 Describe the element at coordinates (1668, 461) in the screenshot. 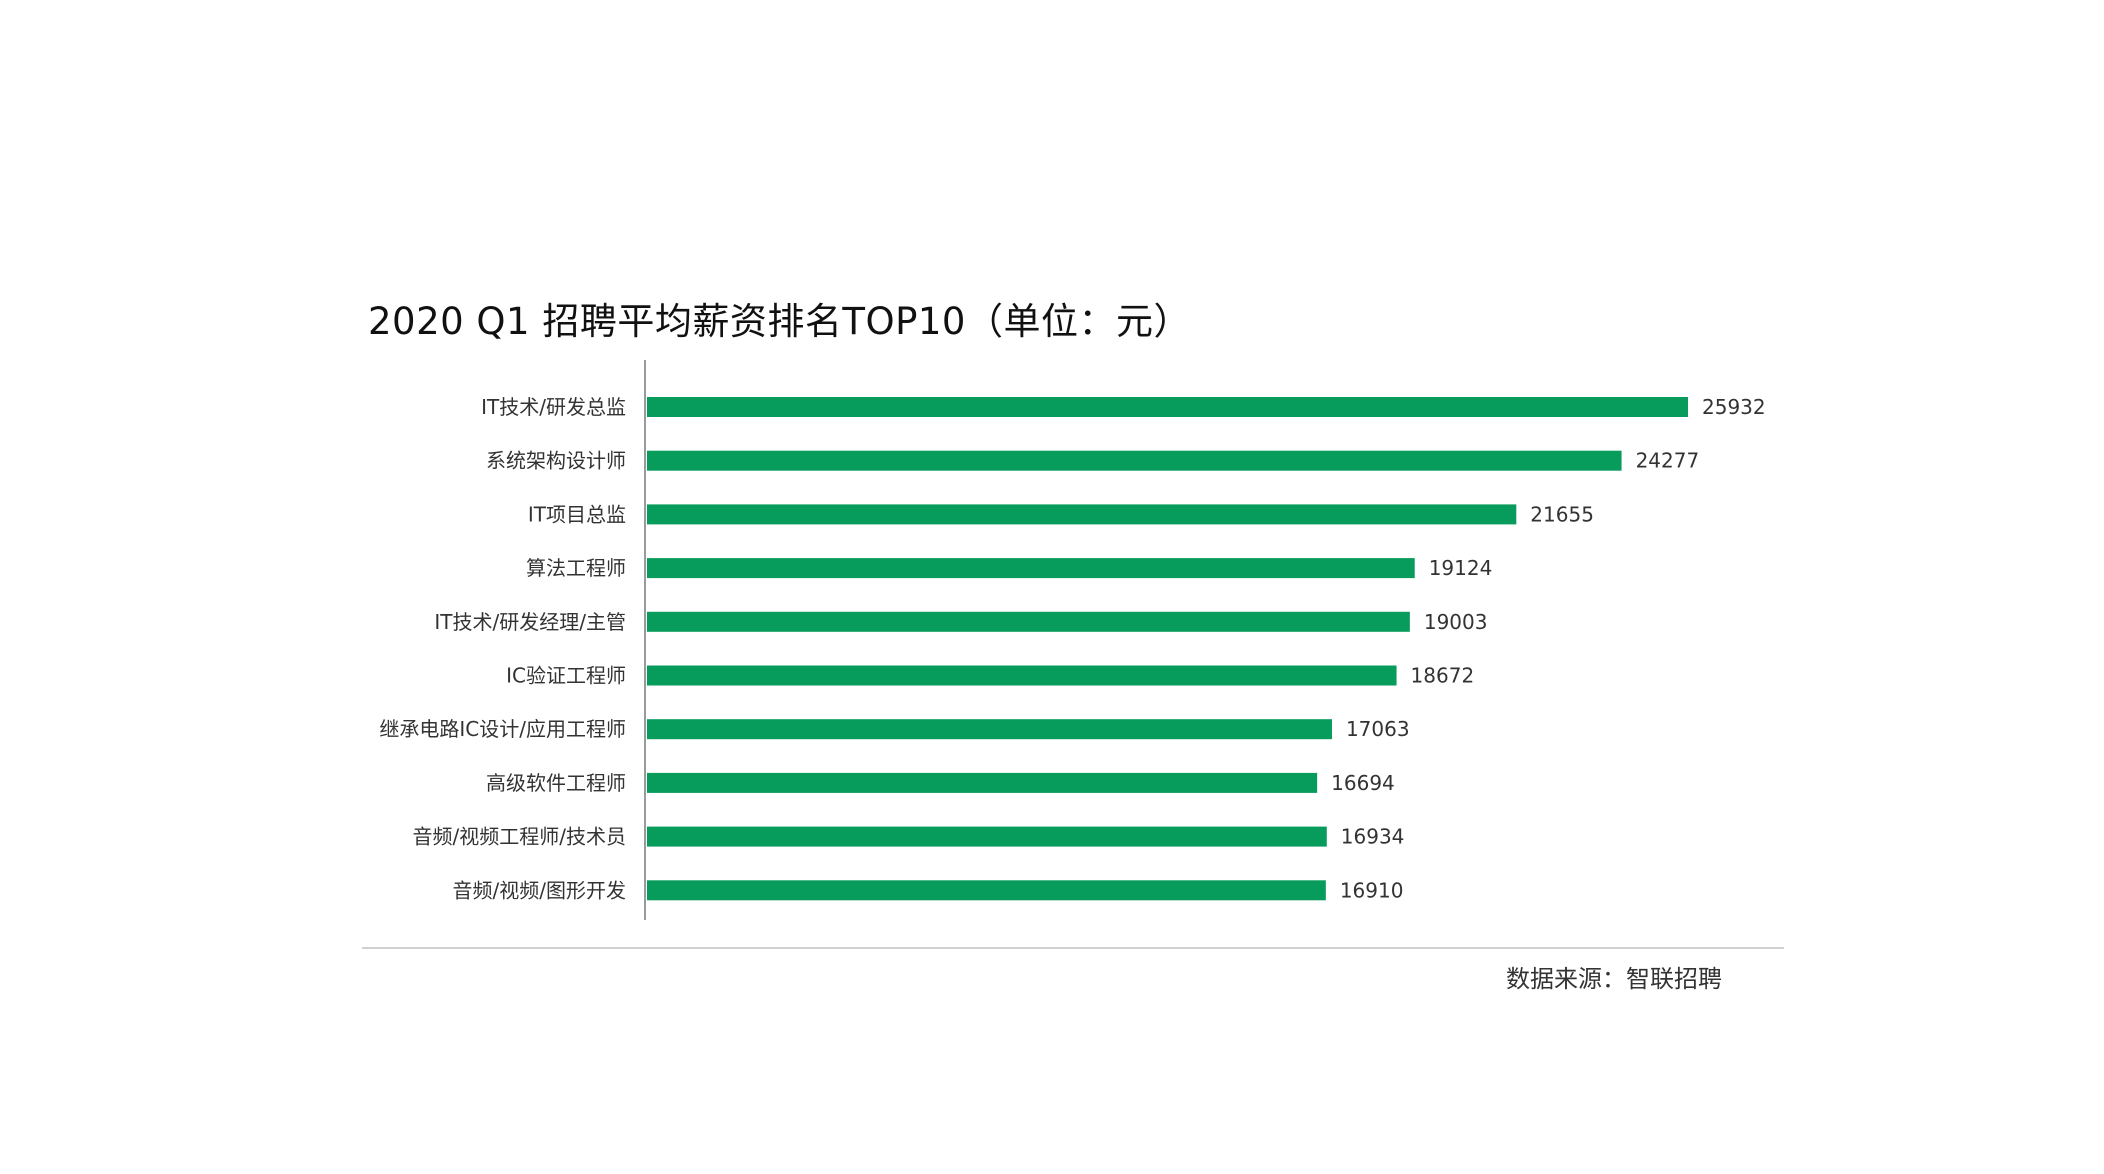

I see `value-label-2: 24277` at that location.